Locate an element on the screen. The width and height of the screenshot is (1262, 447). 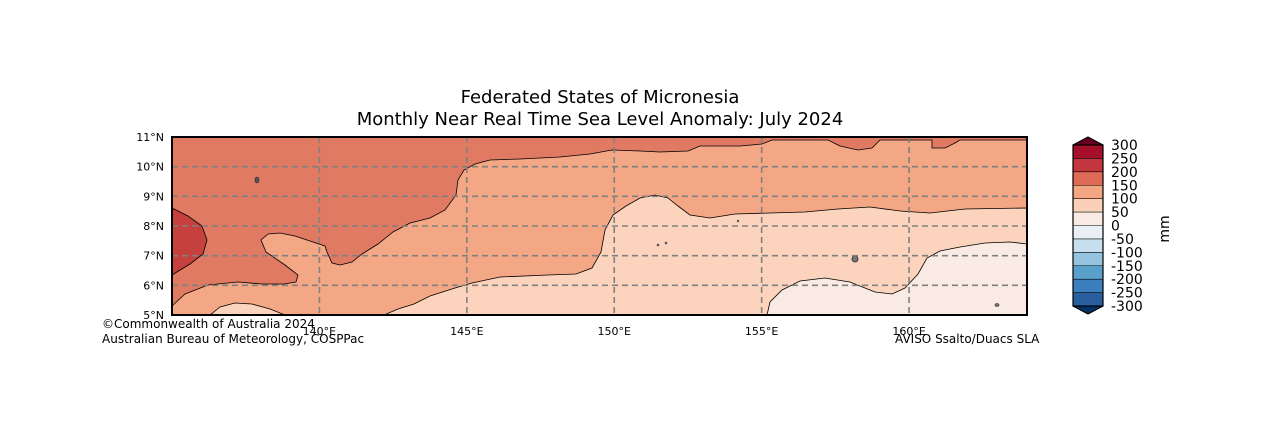
lat-tick-label: 5°N is located at coordinates (153, 315).